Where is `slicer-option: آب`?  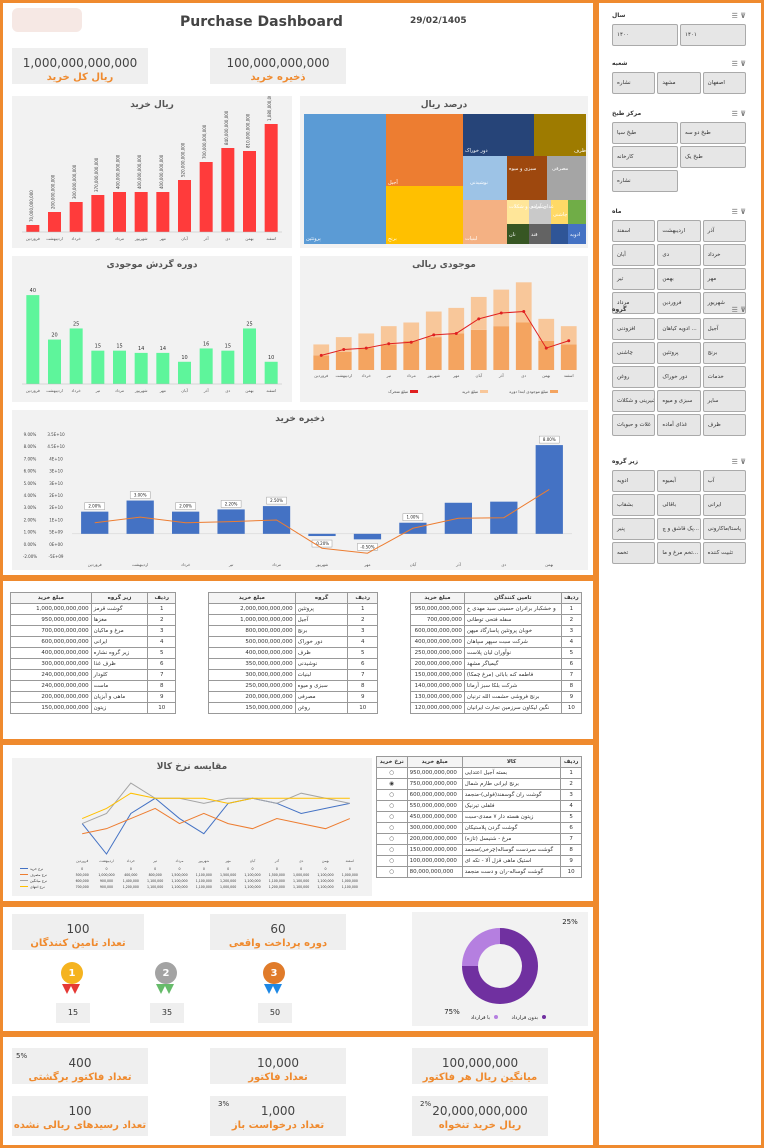
slicer-option: آب is located at coordinates (724, 481).